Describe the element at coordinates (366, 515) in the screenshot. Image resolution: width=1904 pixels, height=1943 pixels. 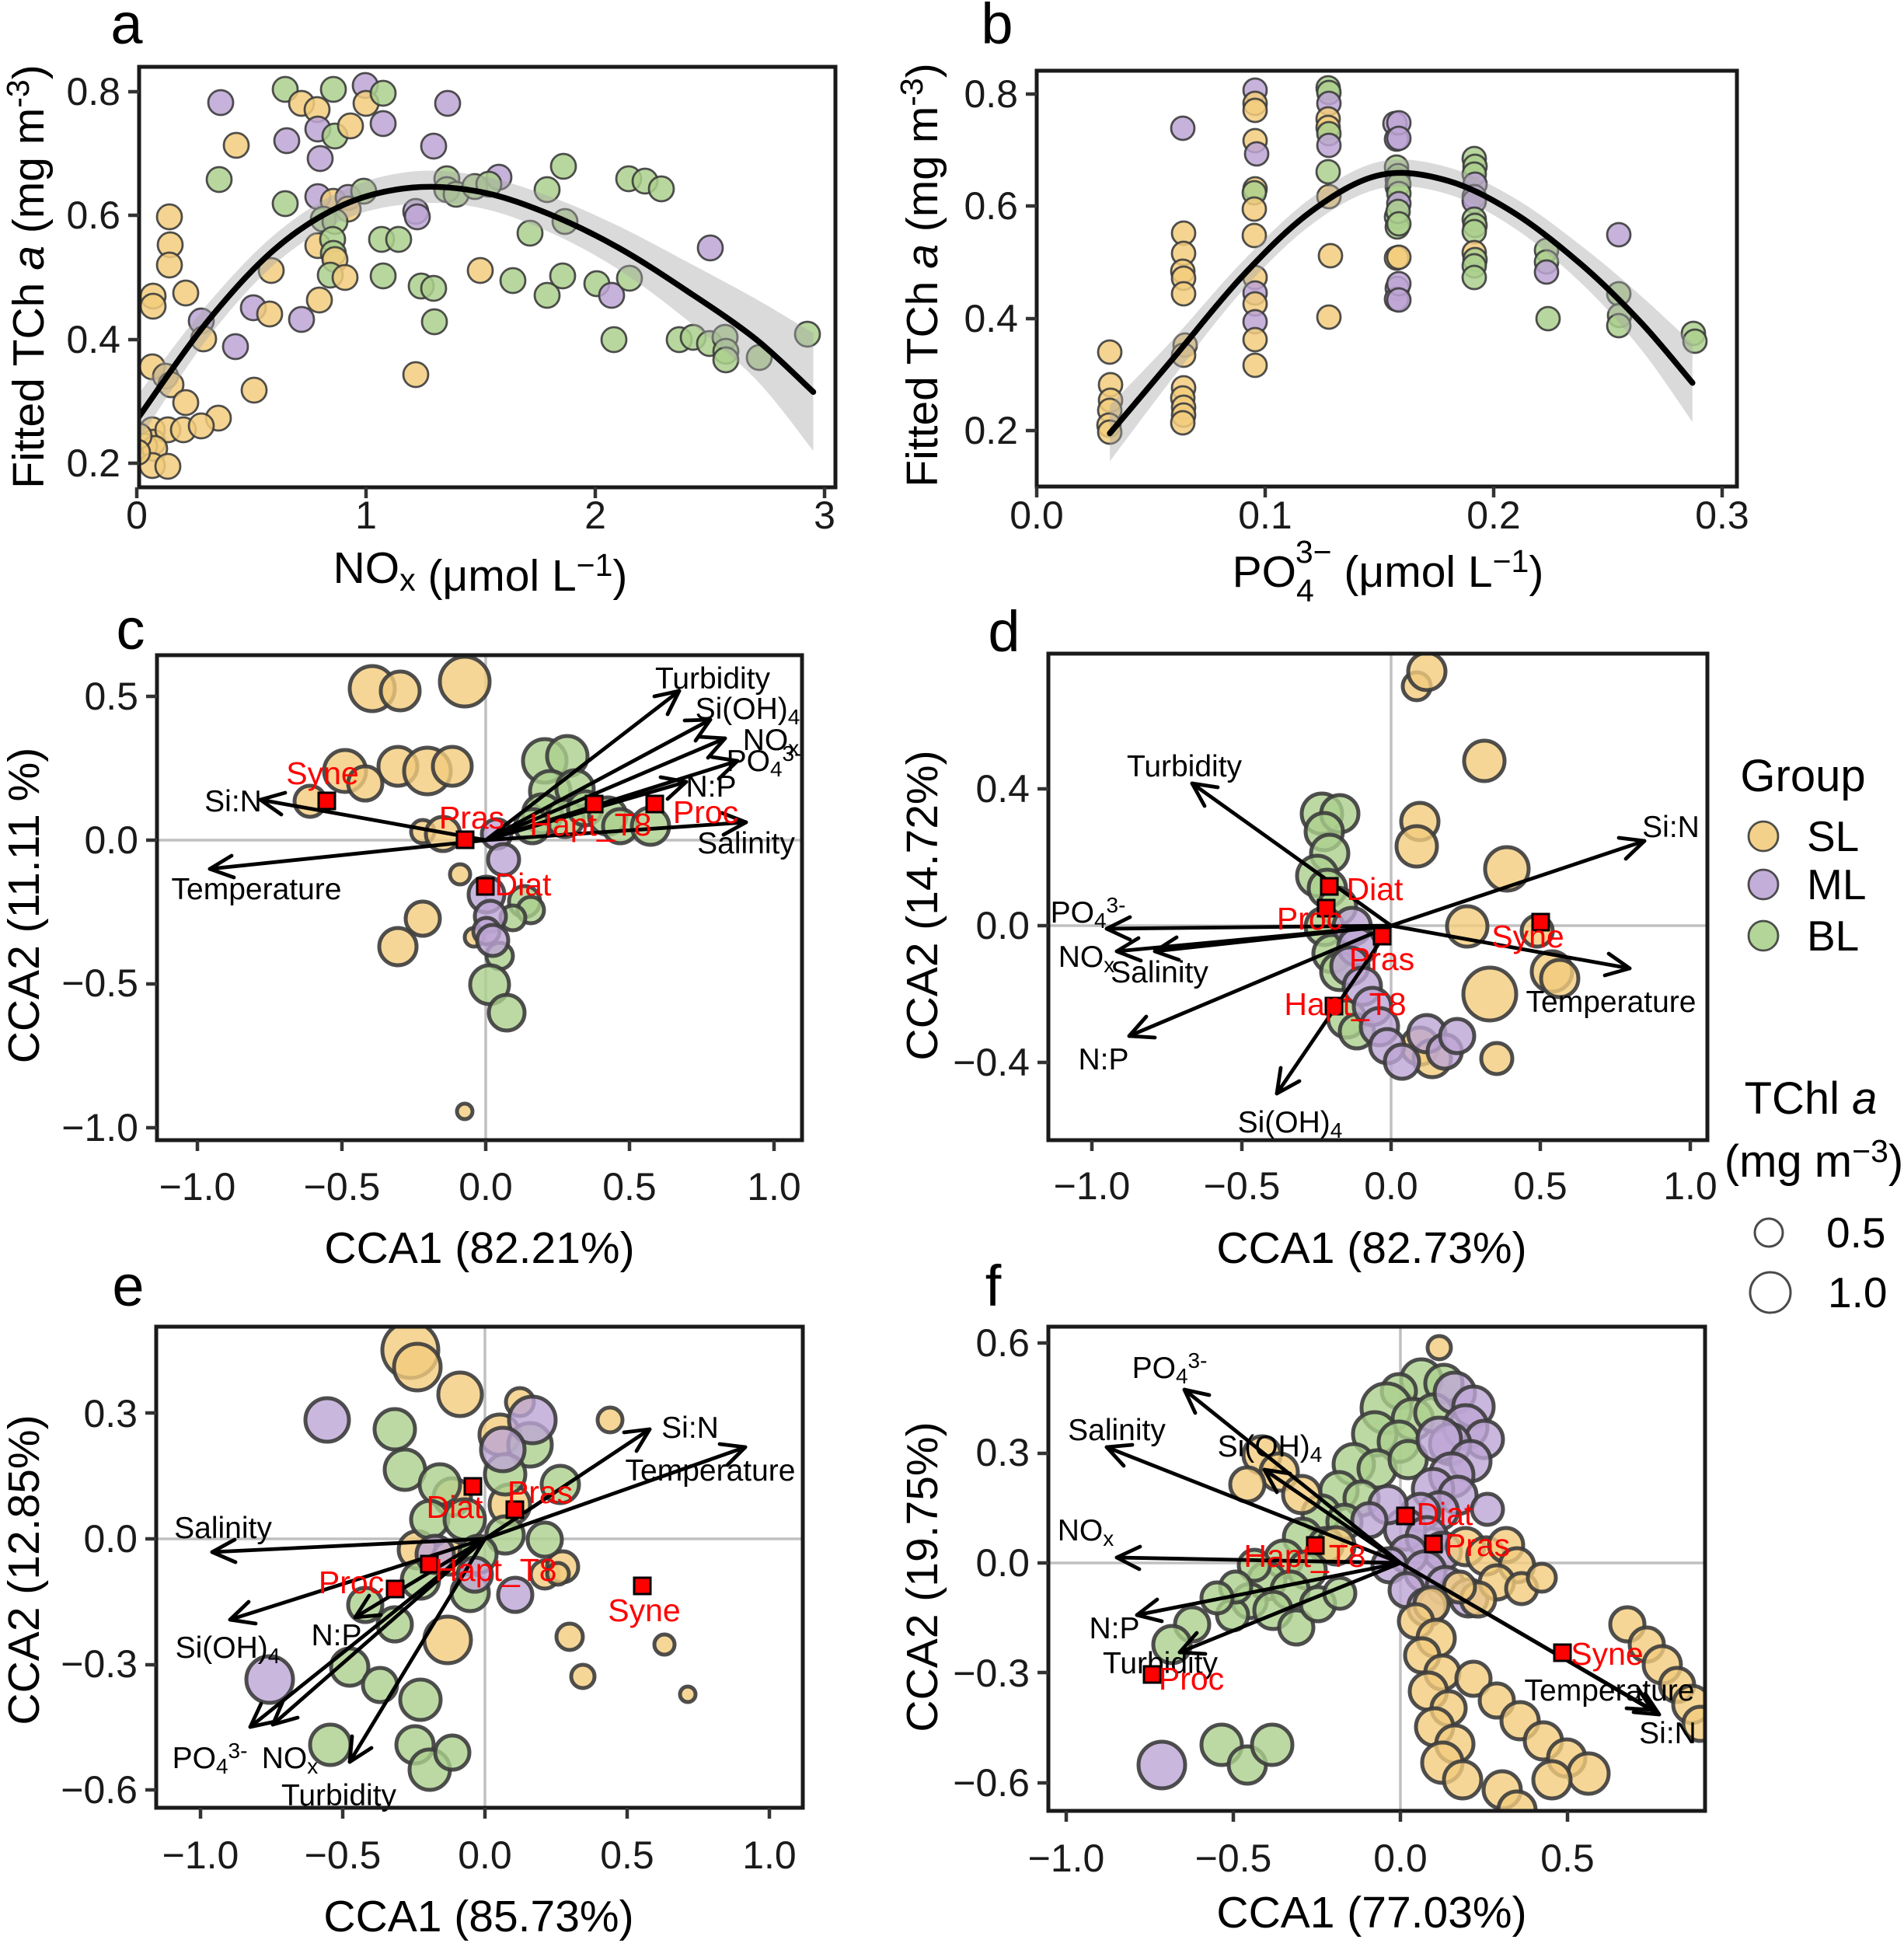
I see `svg-text: 1` at that location.